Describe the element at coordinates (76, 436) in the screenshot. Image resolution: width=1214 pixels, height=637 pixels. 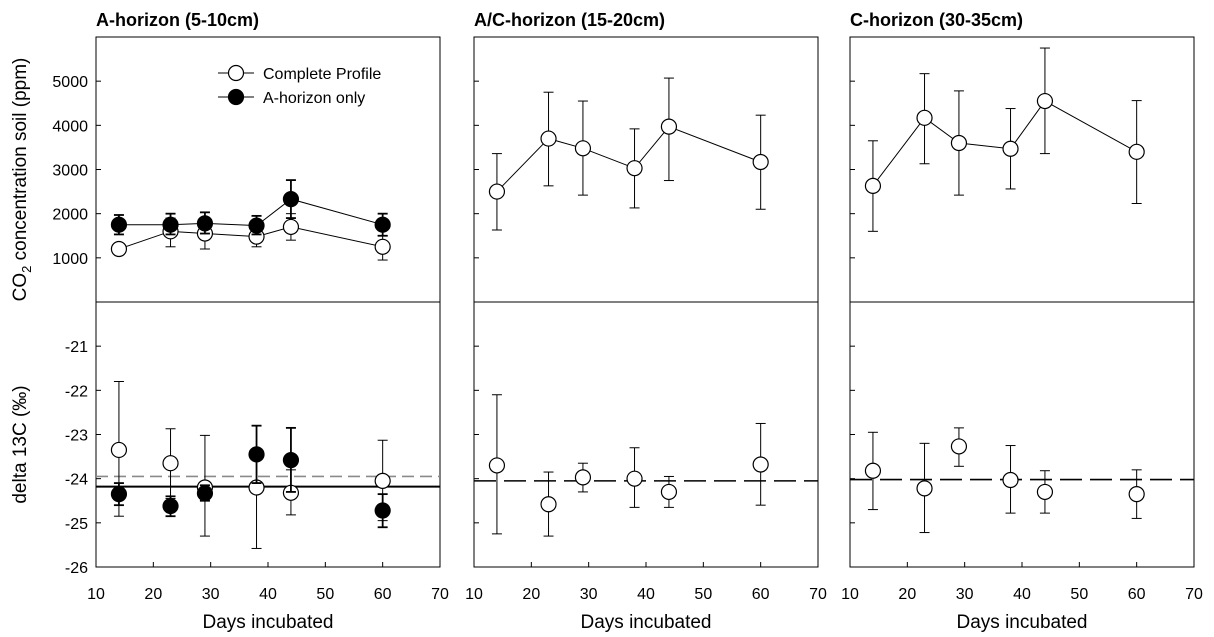
I see `y-tick-label: -23` at that location.